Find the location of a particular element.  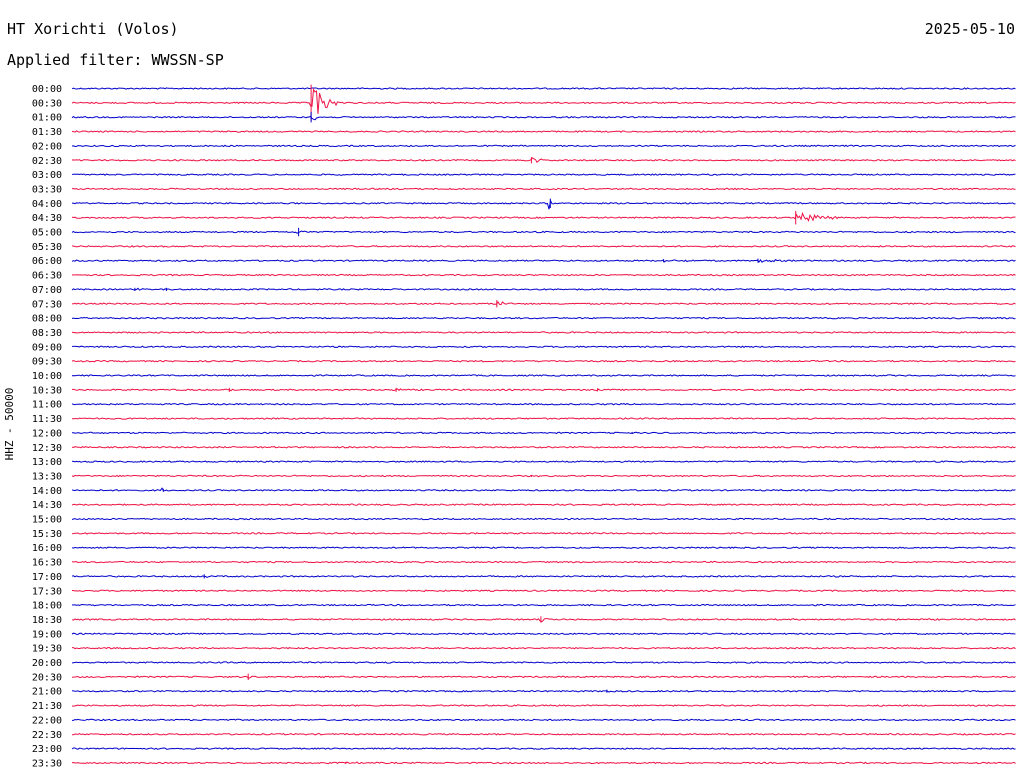

station-title: HT Xorichti (Volos) is located at coordinates (93, 29).